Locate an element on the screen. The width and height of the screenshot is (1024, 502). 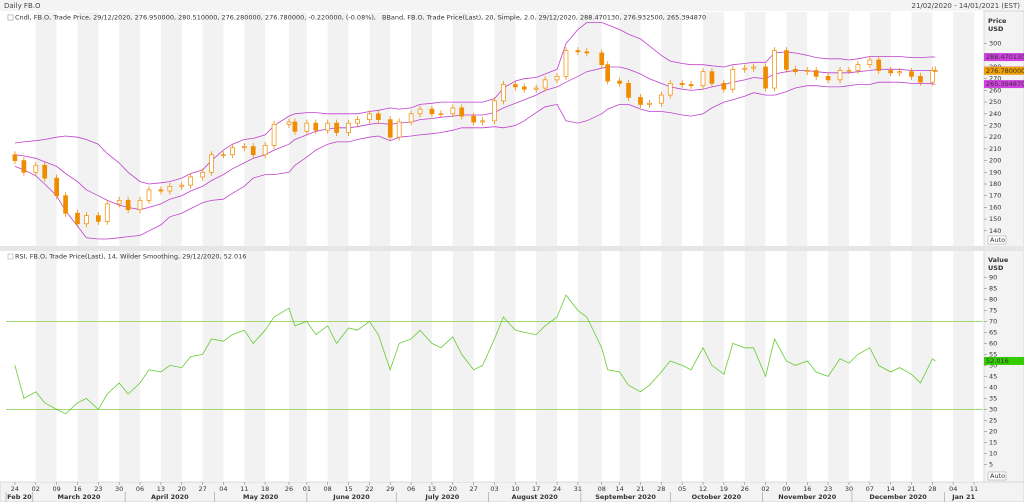
y-axis-label: Price is located at coordinates (997, 21).